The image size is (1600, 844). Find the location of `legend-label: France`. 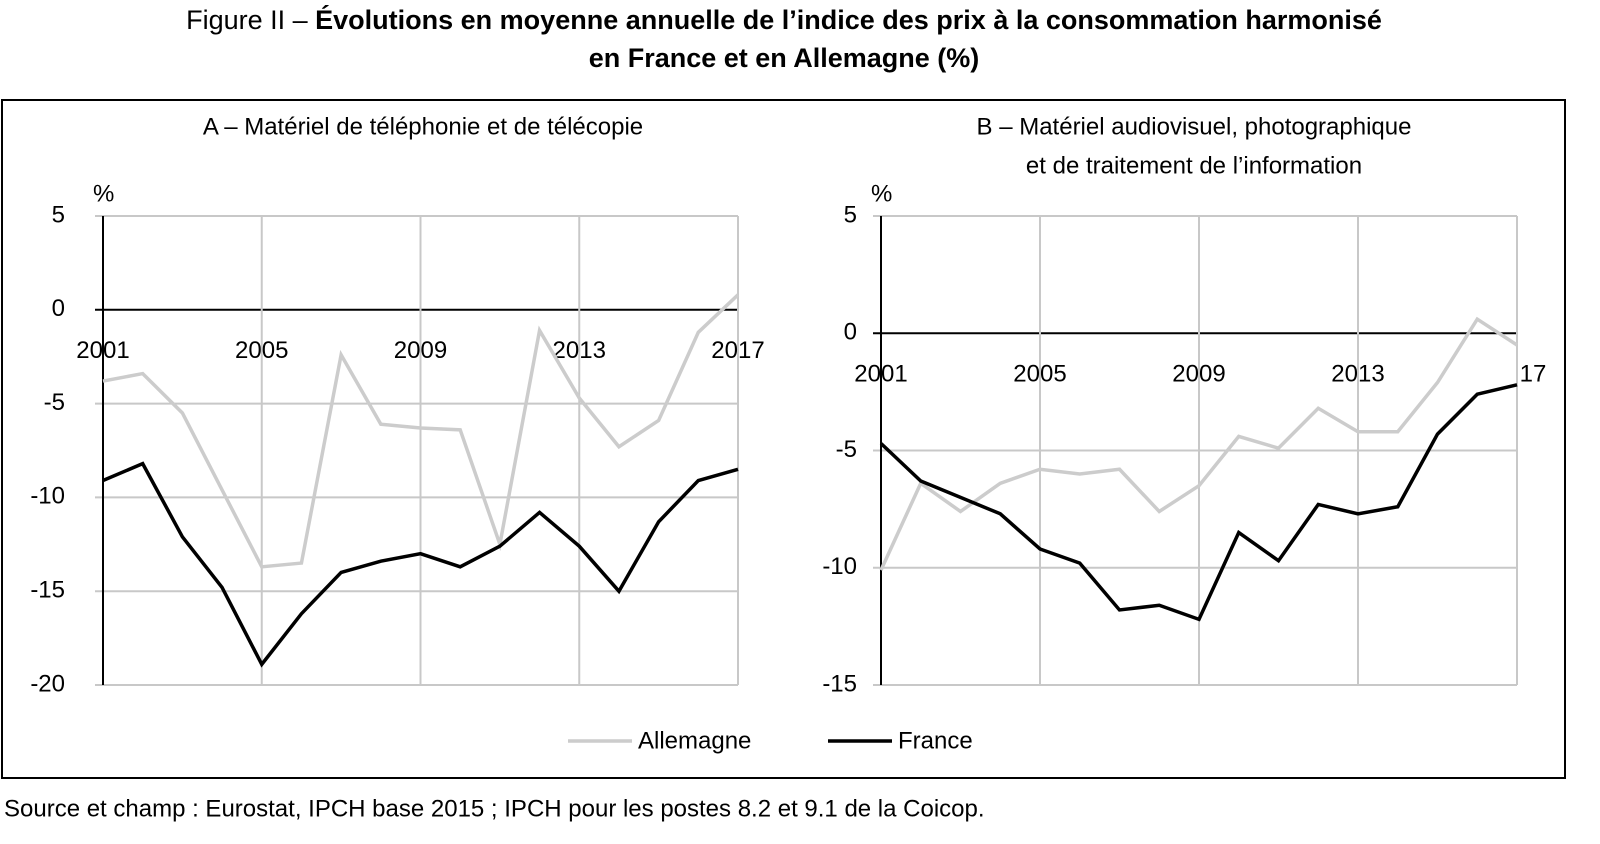

legend-label: France is located at coordinates (935, 740).